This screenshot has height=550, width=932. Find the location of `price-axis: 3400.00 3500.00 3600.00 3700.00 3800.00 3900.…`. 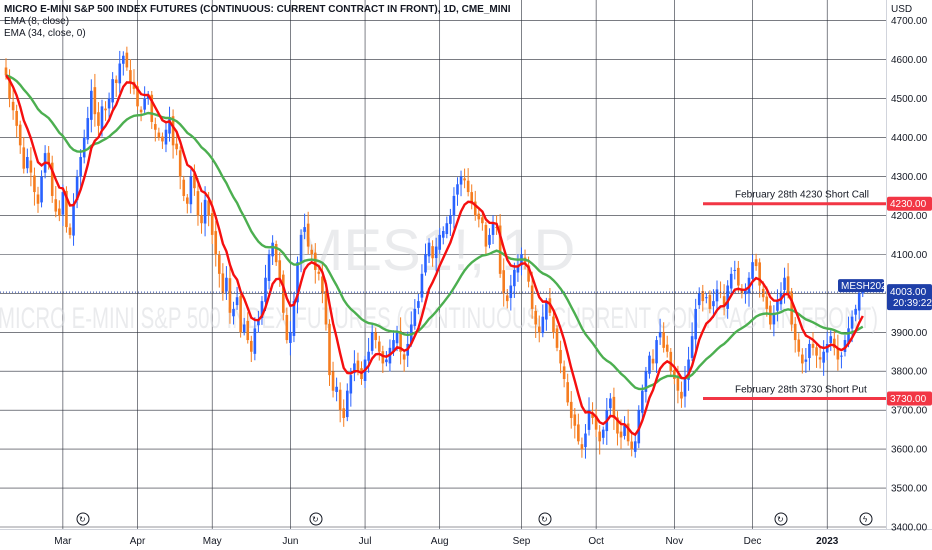

price-axis: 3400.00 3500.00 3600.00 3700.00 3800.00 3900.… is located at coordinates (909, 274).